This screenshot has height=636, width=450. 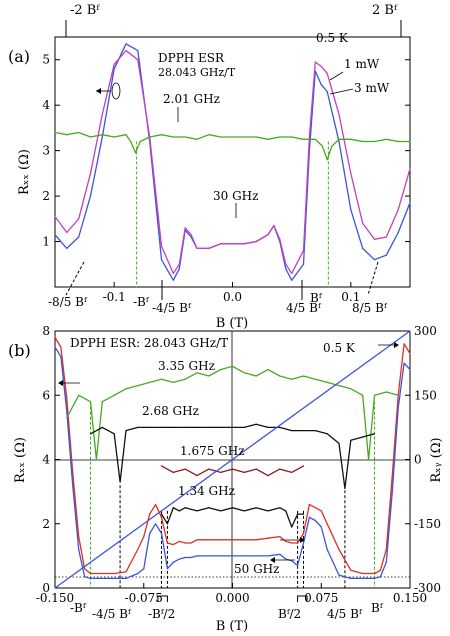 What do you see at coordinates (289, 614) in the screenshot?
I see `mark-b-pos-1-2: Bᶠ/2` at bounding box center [289, 614].